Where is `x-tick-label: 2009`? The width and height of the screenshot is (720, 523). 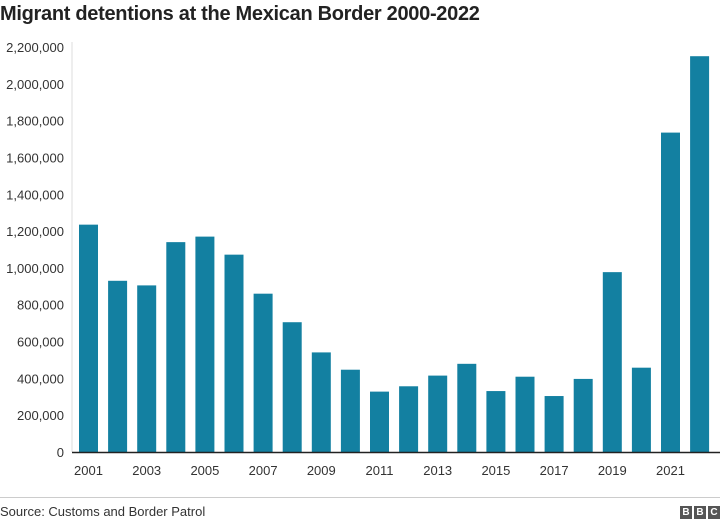 x-tick-label: 2009 is located at coordinates (321, 470).